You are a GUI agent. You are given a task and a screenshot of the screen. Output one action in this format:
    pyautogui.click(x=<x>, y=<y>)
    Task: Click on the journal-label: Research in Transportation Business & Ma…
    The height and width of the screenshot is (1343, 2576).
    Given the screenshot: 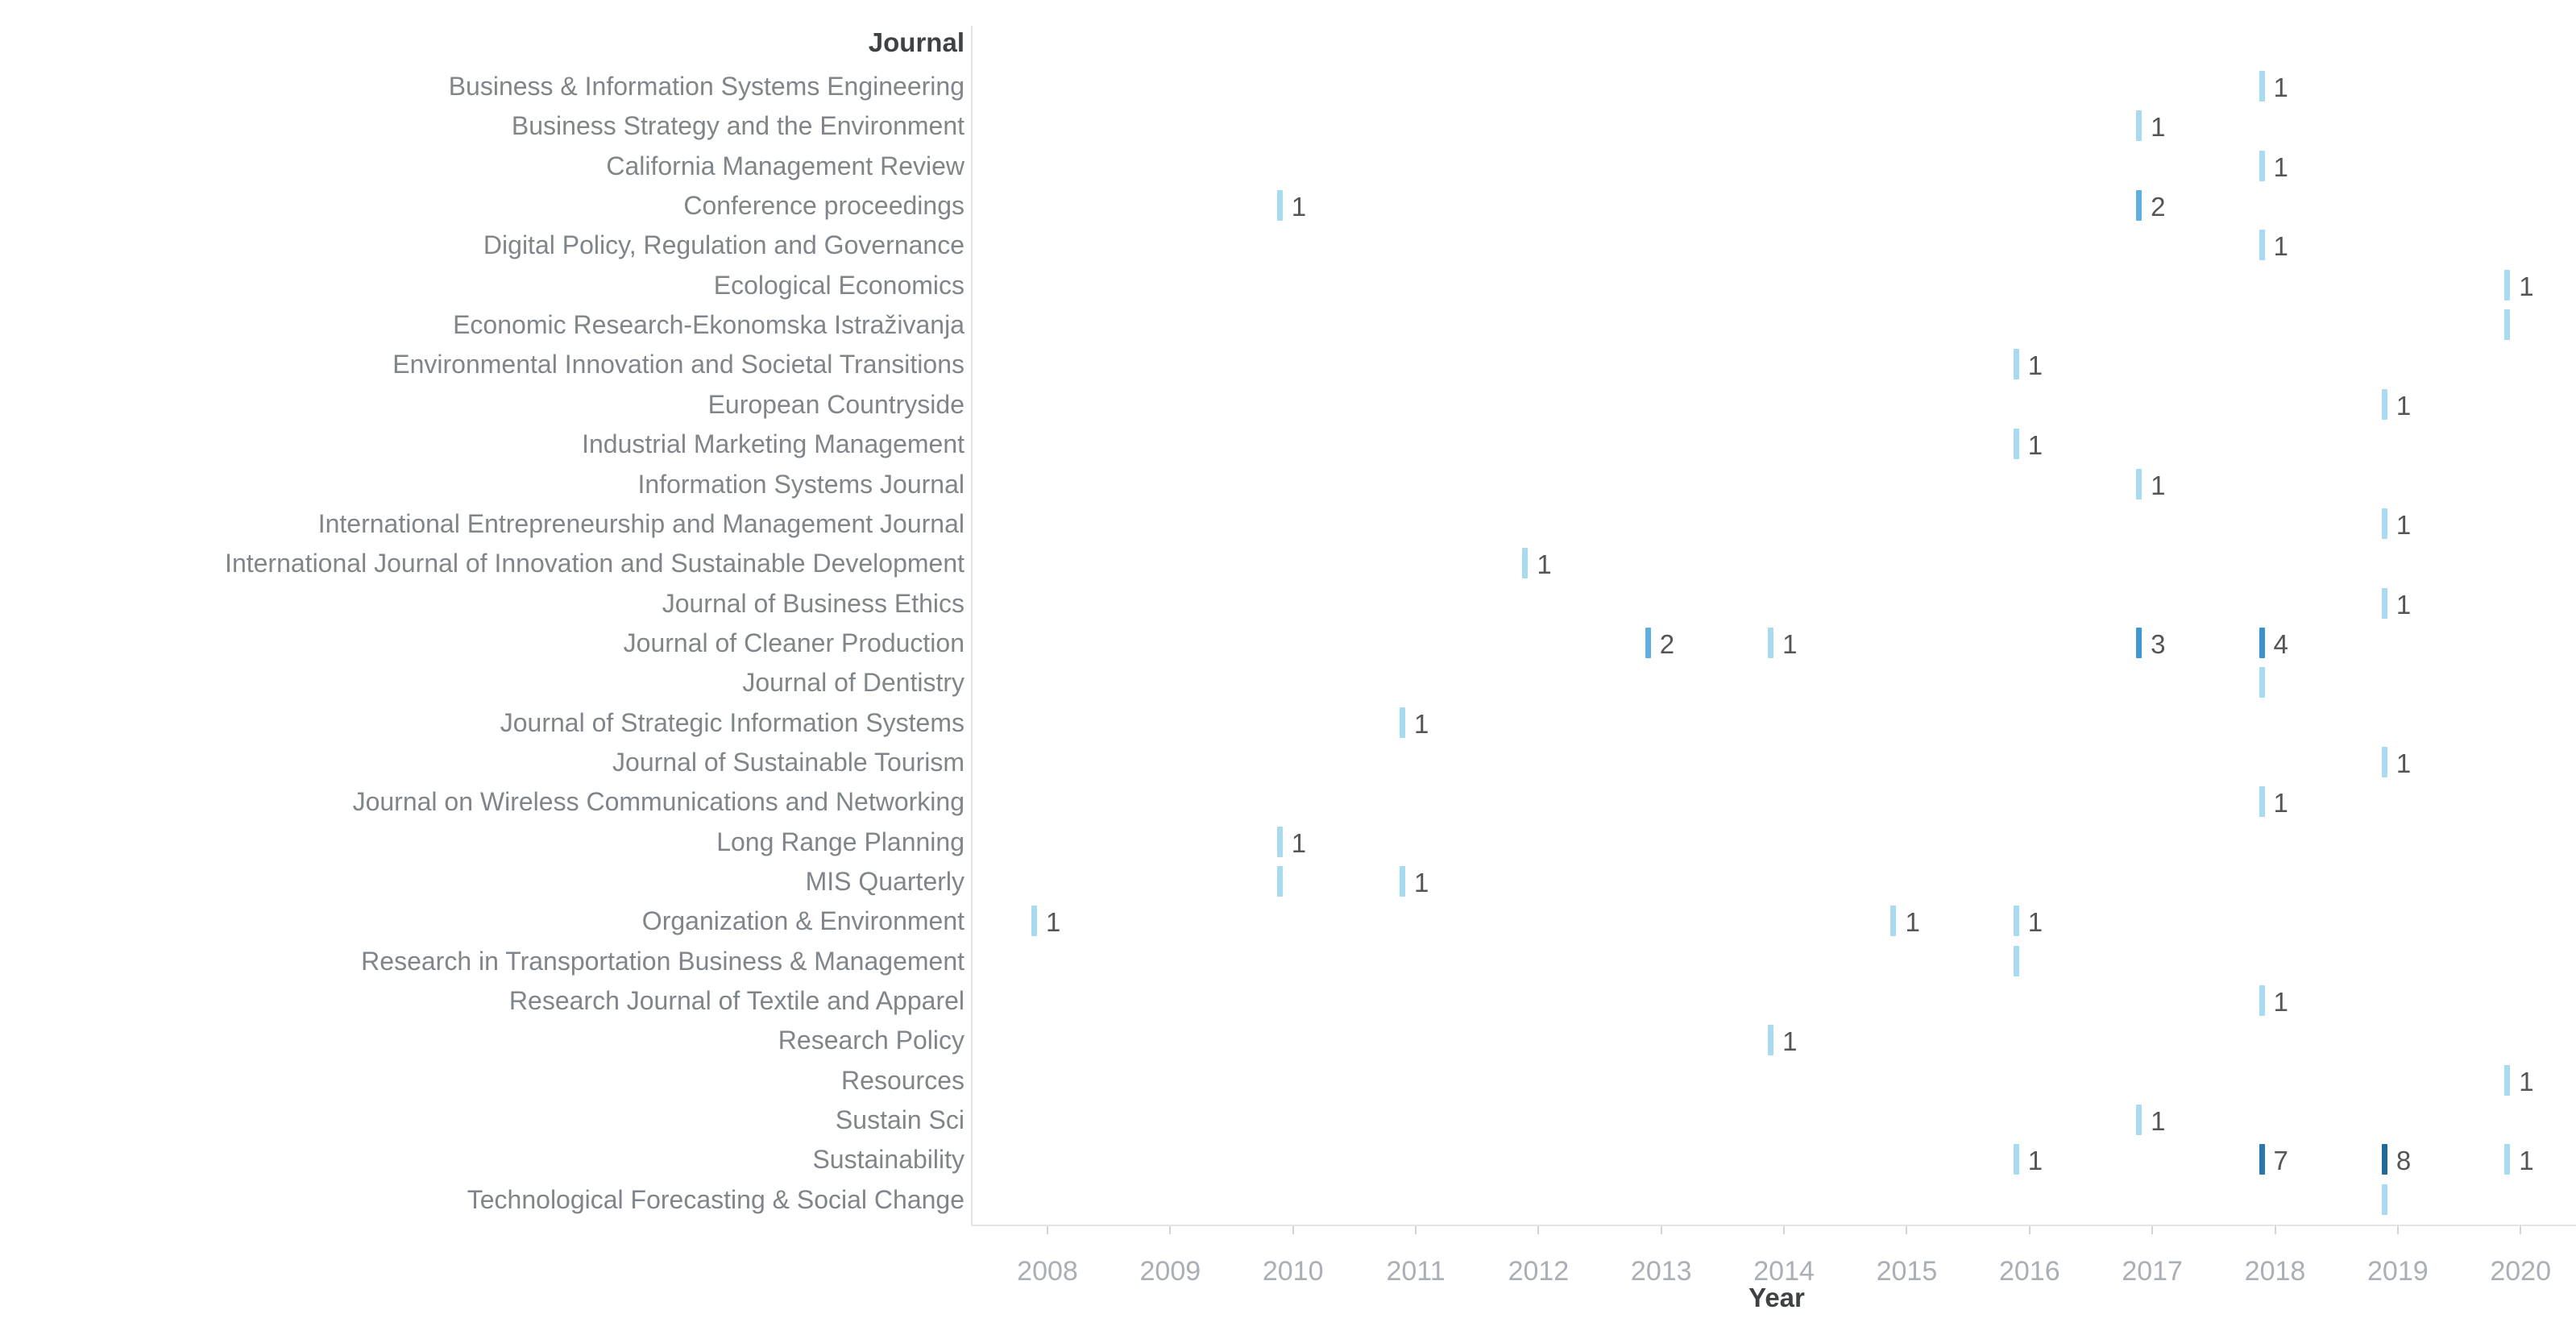 What is the action you would take?
    pyautogui.click(x=662, y=961)
    